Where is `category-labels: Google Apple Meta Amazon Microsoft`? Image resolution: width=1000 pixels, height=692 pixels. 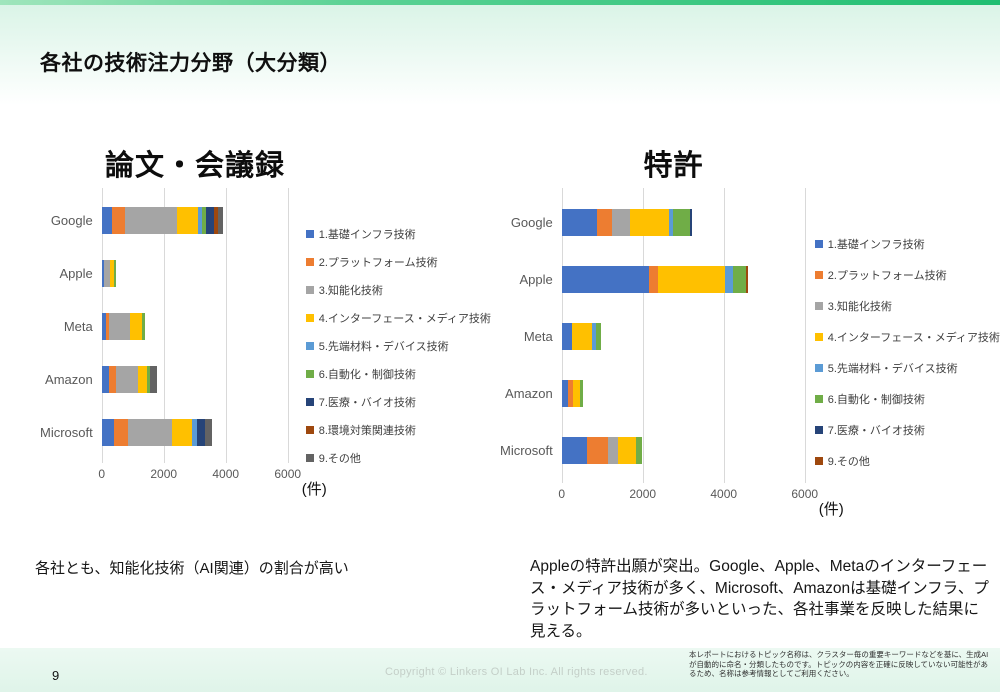 category-labels: Google Apple Meta Amazon Microsoft is located at coordinates (71, 326).